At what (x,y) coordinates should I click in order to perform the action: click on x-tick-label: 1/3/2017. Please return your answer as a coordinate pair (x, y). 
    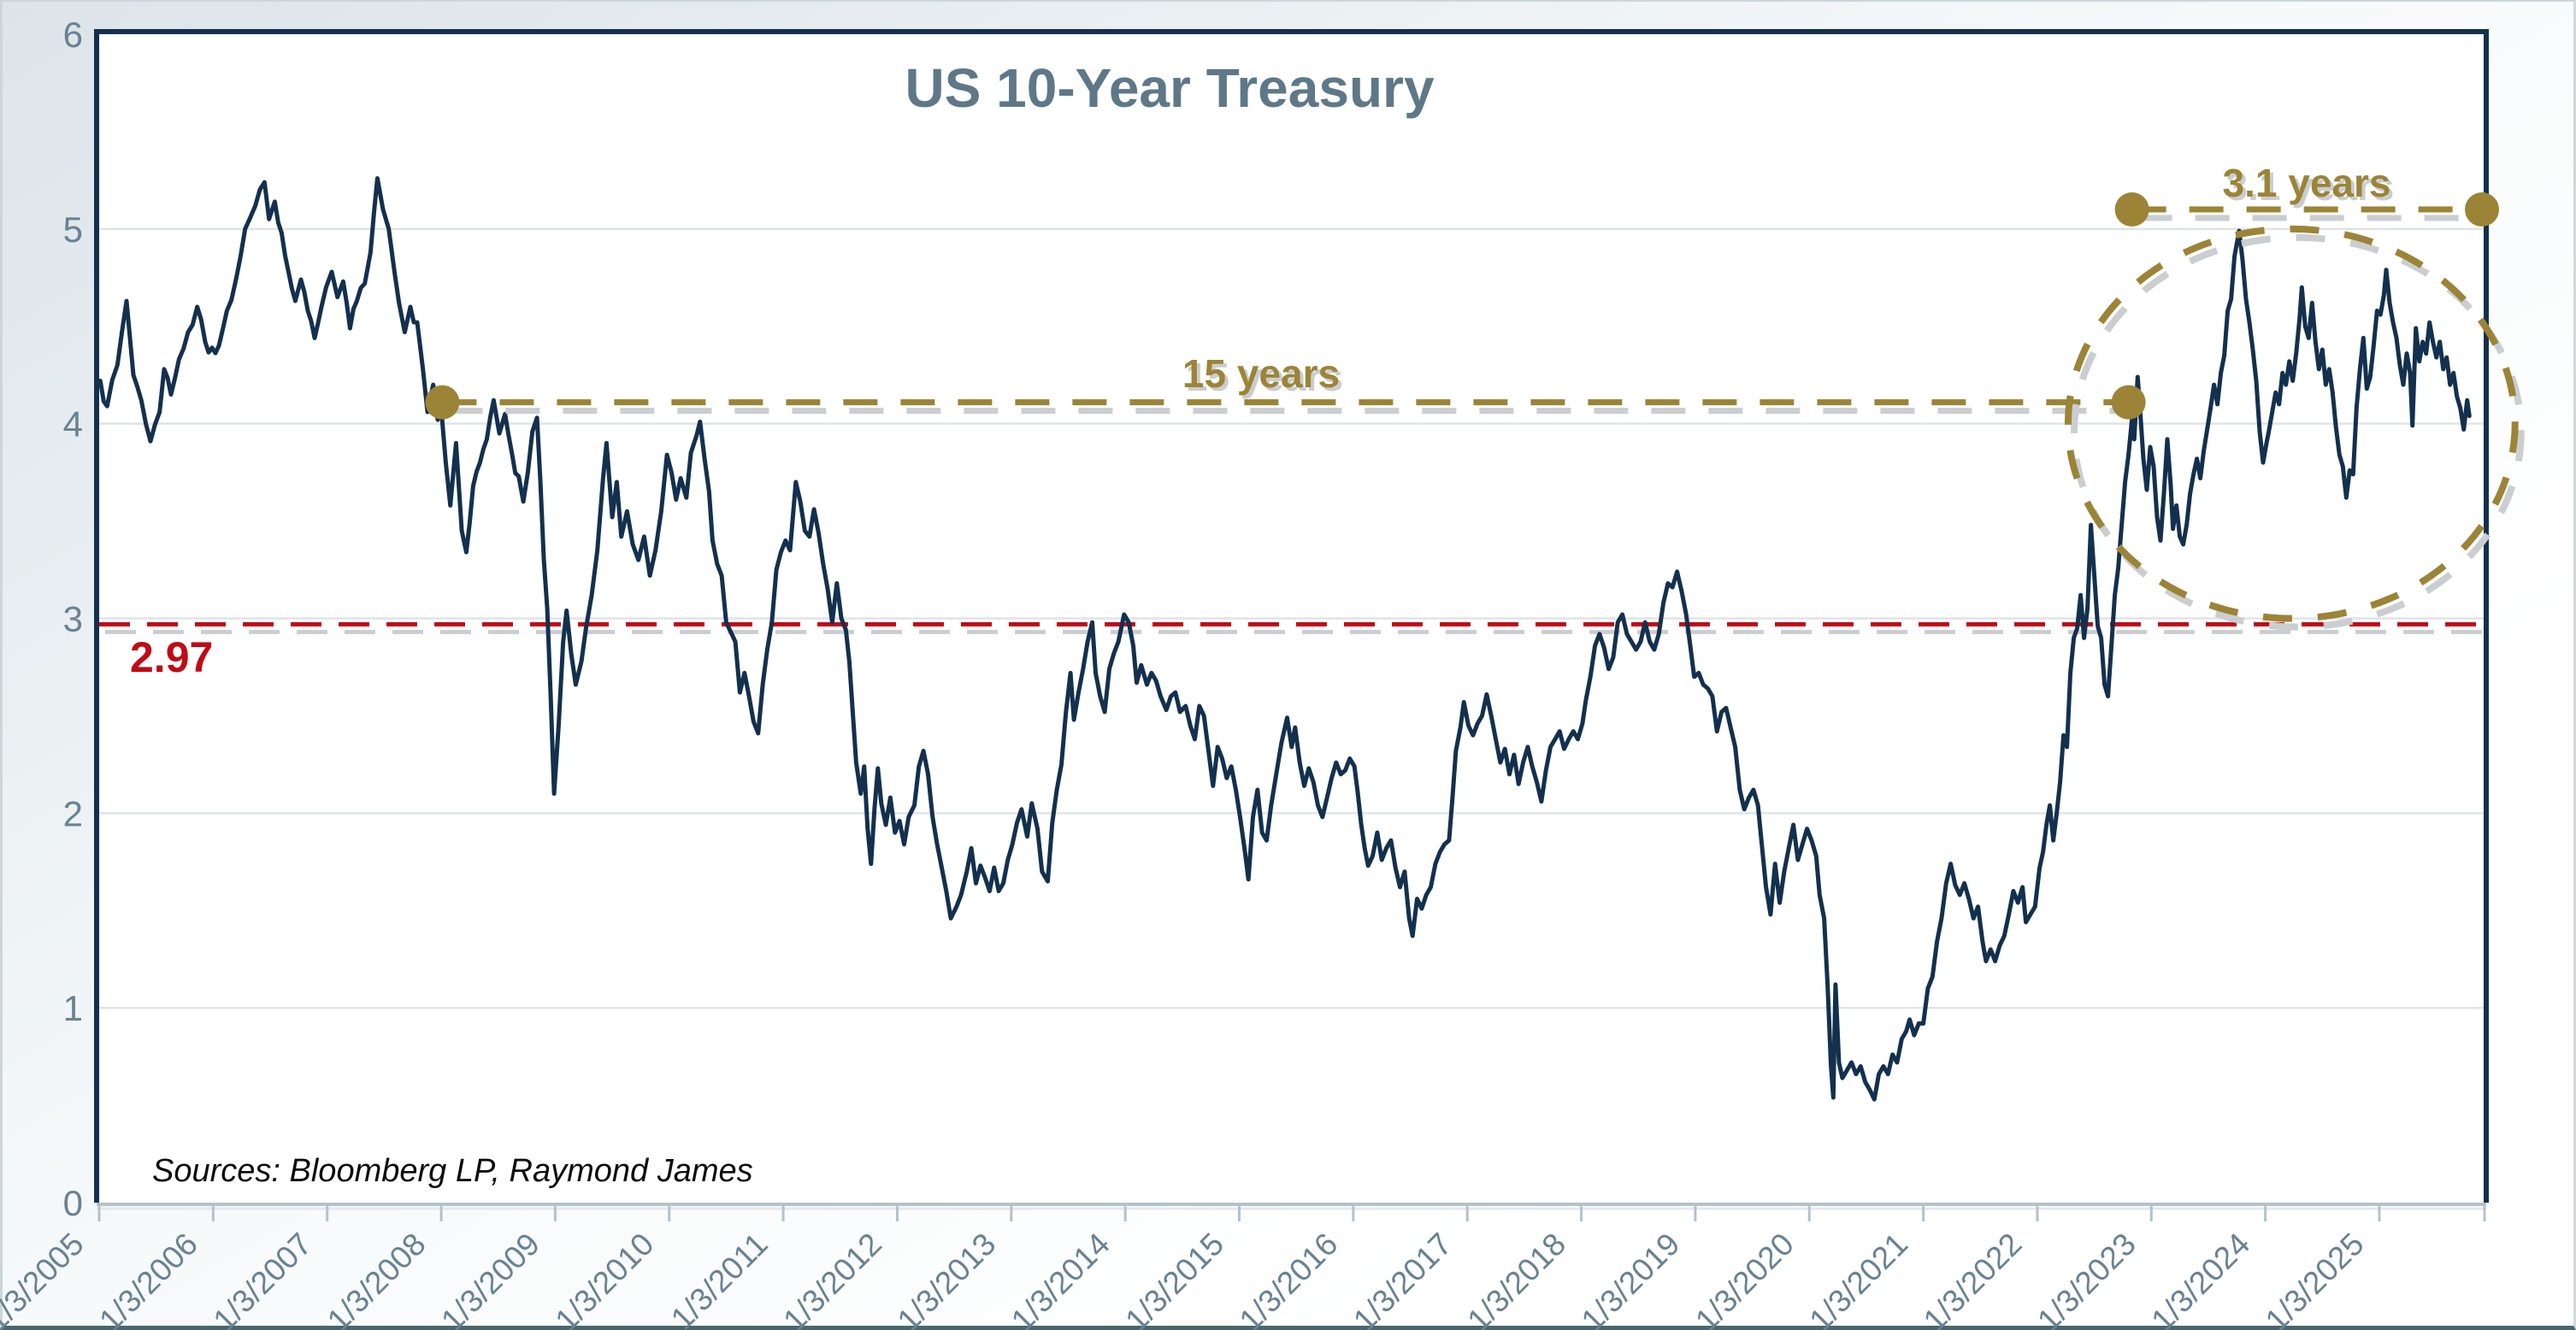
    Looking at the image, I should click on (1403, 1278).